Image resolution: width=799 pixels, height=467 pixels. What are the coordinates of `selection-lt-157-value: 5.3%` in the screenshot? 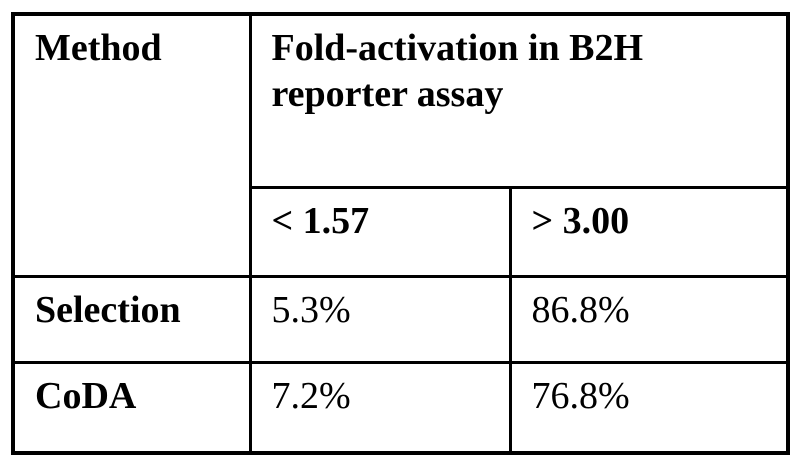 It's located at (380, 319).